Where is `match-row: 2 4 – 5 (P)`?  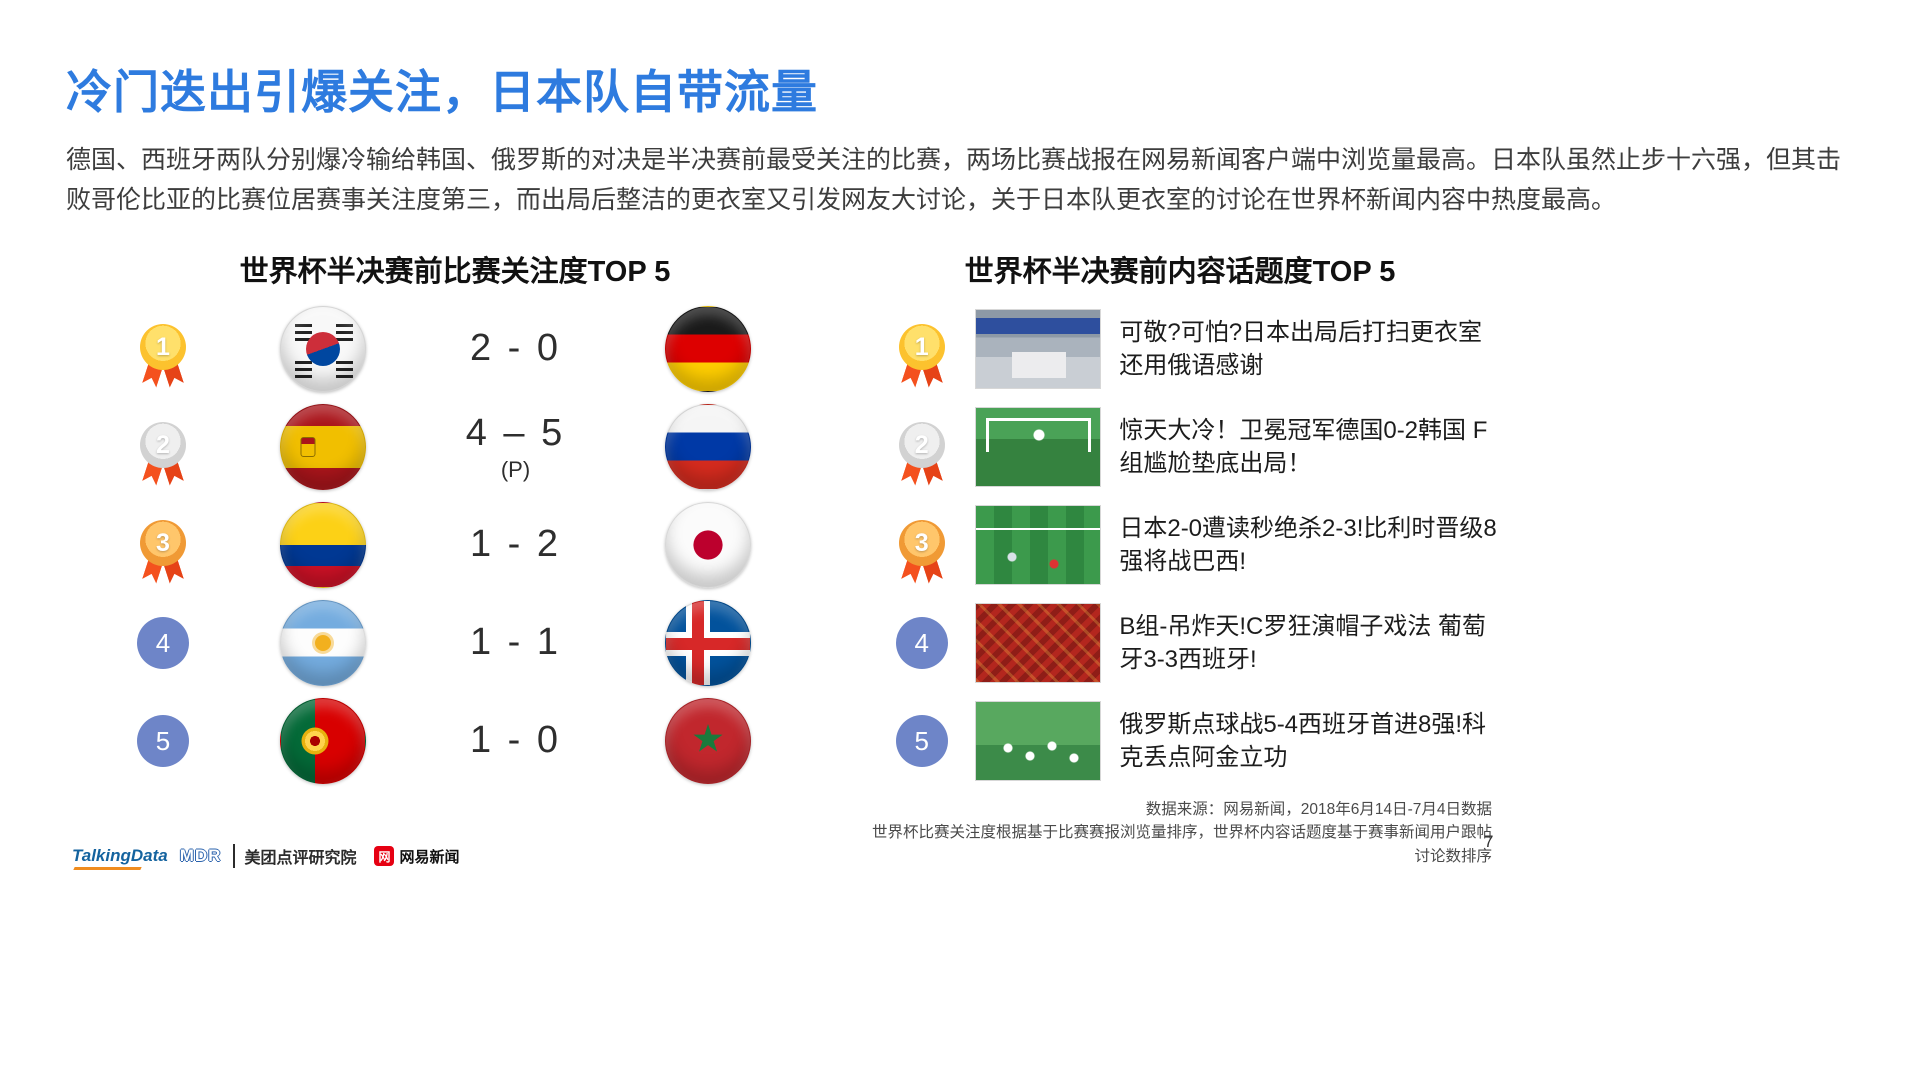 match-row: 2 4 – 5 (P) is located at coordinates (480, 447).